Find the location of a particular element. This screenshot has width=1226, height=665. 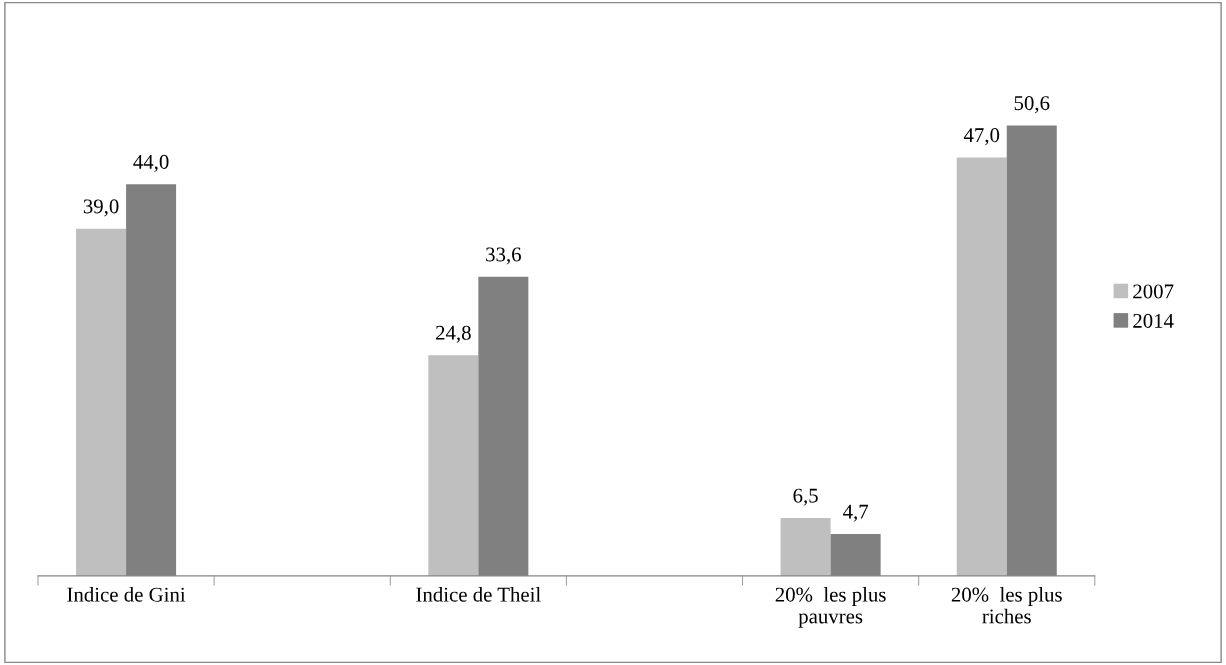

legend-label: 2007 is located at coordinates (1153, 291).